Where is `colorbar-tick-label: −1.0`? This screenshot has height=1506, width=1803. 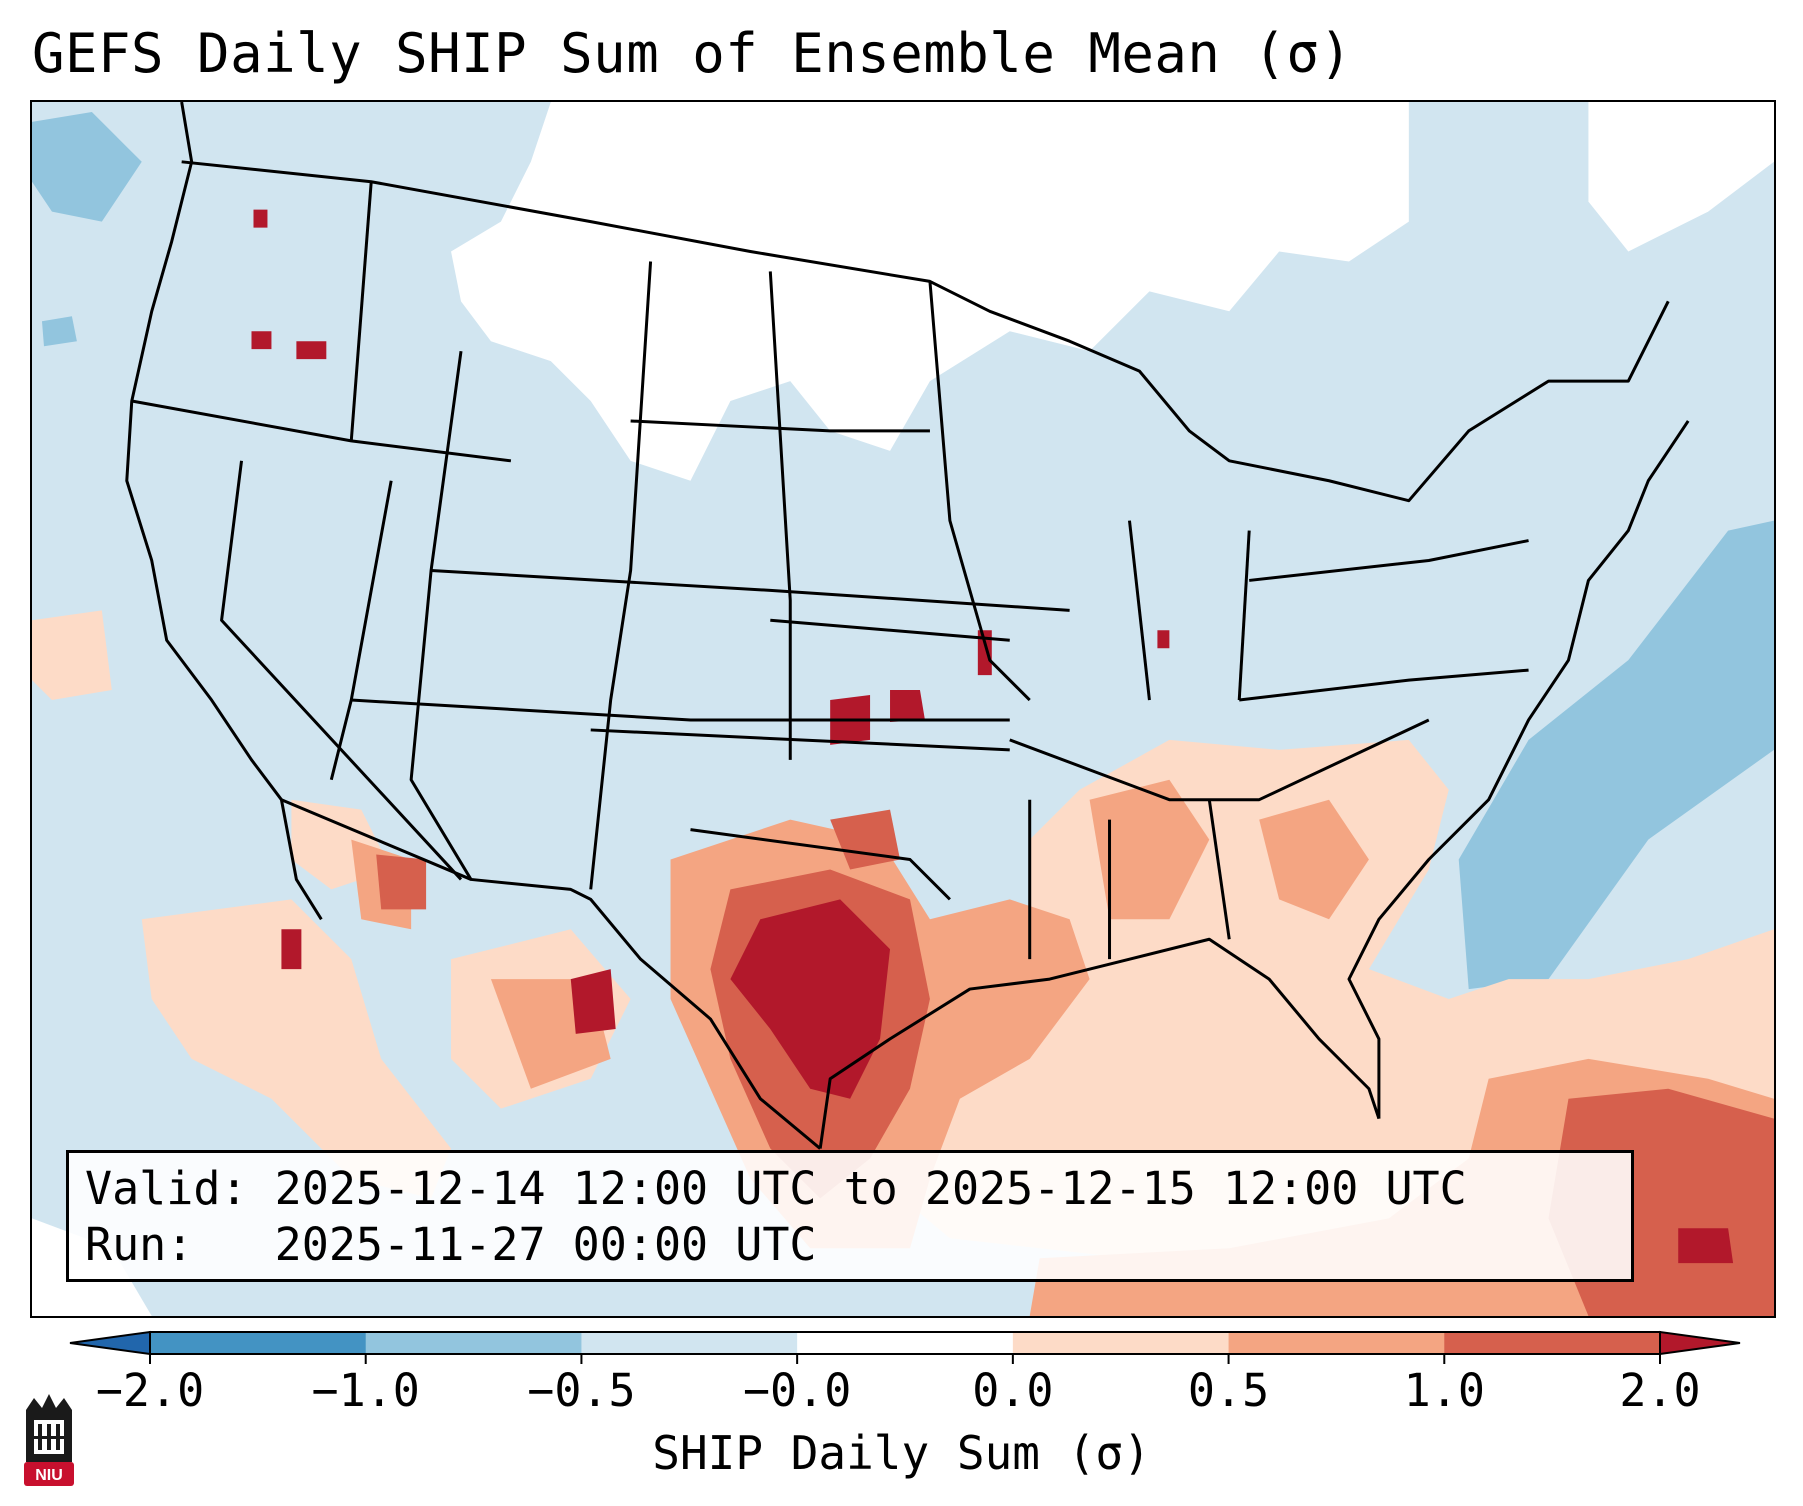
colorbar-tick-label: −1.0 is located at coordinates (365, 1390).